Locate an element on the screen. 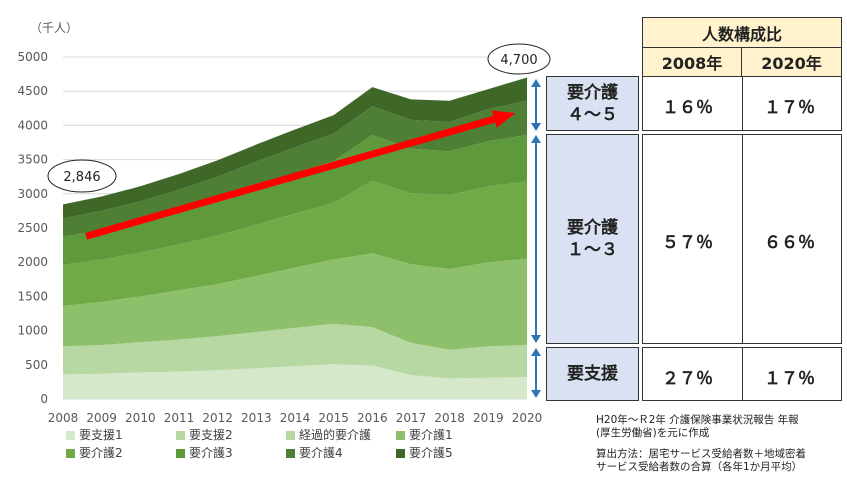 Image resolution: width=847 pixels, height=478 pixels. y-tick-labels: 0 500 1000 1500 2000 2500 3000 3500 4000 4500 5000 is located at coordinates (32, 228).